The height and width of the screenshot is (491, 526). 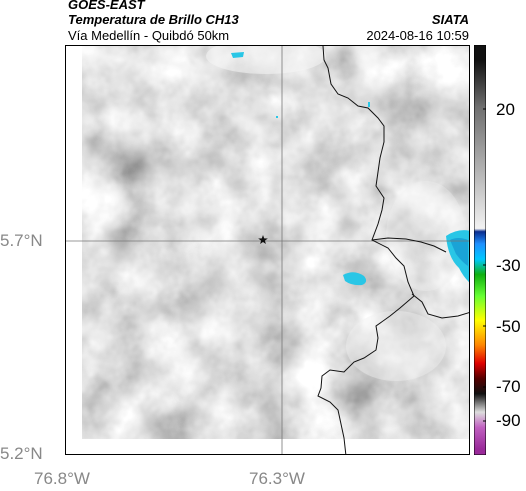 I want to click on product-title: Temperatura de Brillo CH13, so click(x=153, y=19).